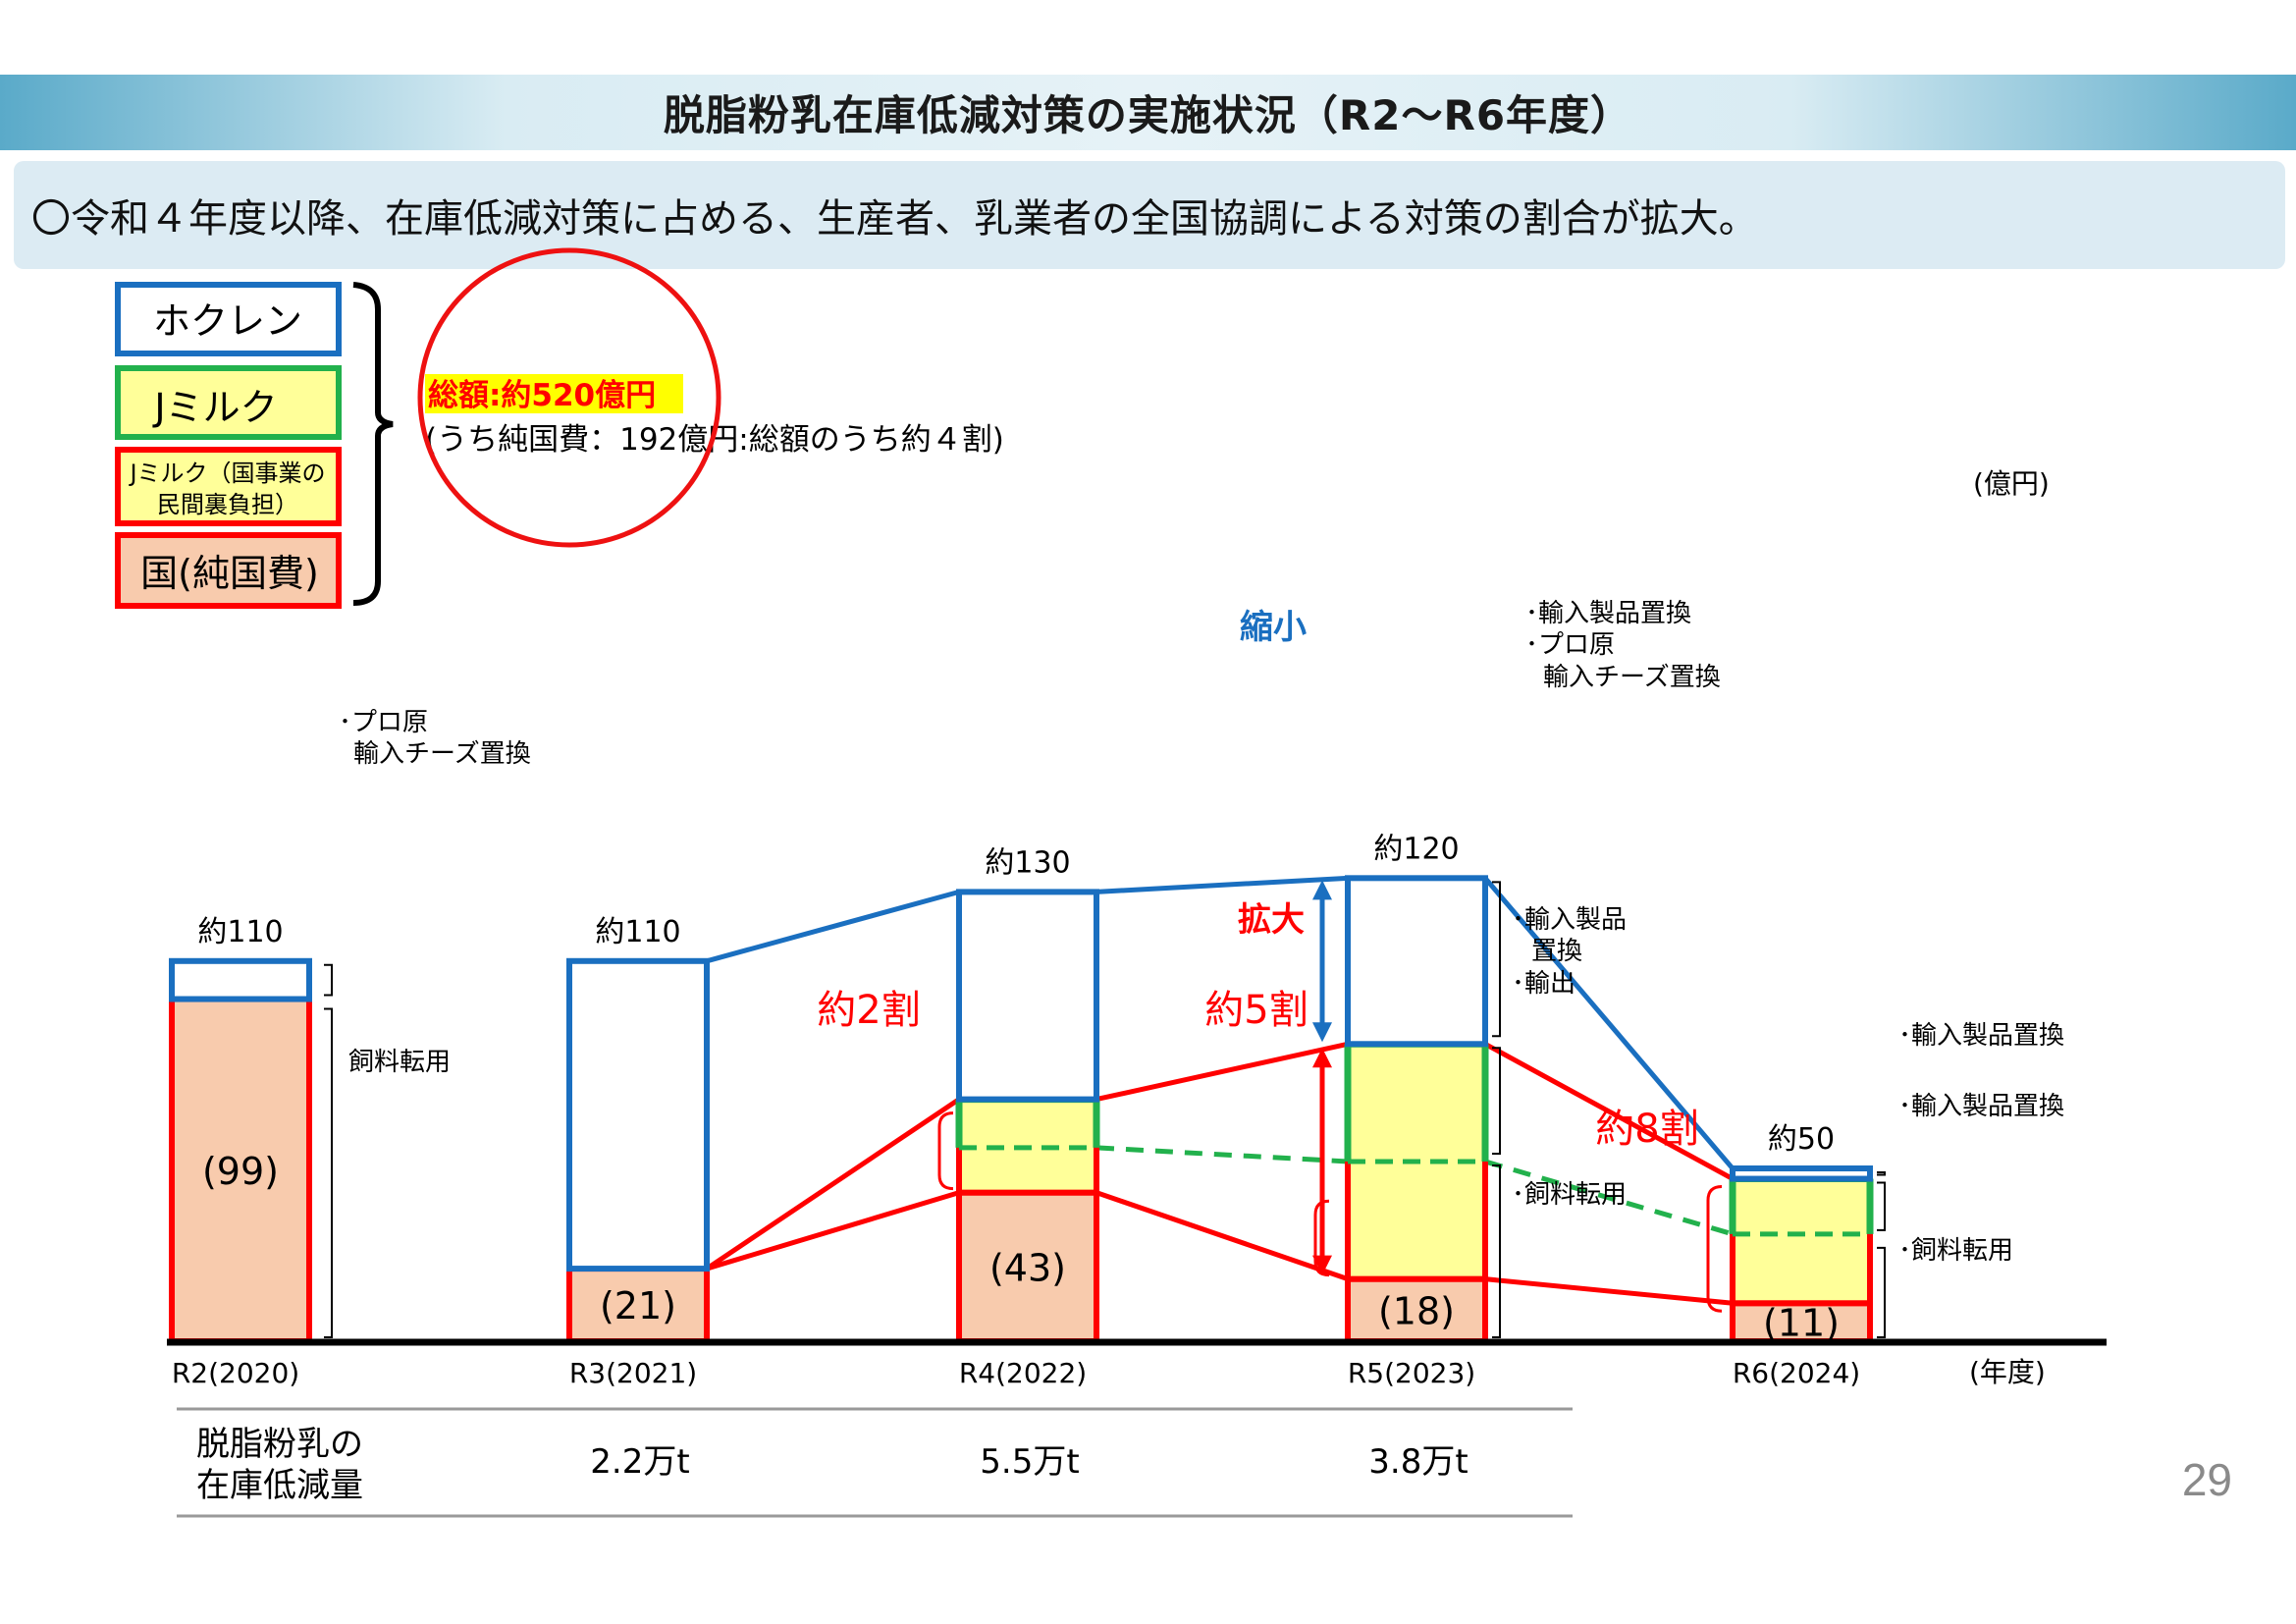 The image size is (2296, 1624). I want to click on legend-bracket, so click(373, 444).